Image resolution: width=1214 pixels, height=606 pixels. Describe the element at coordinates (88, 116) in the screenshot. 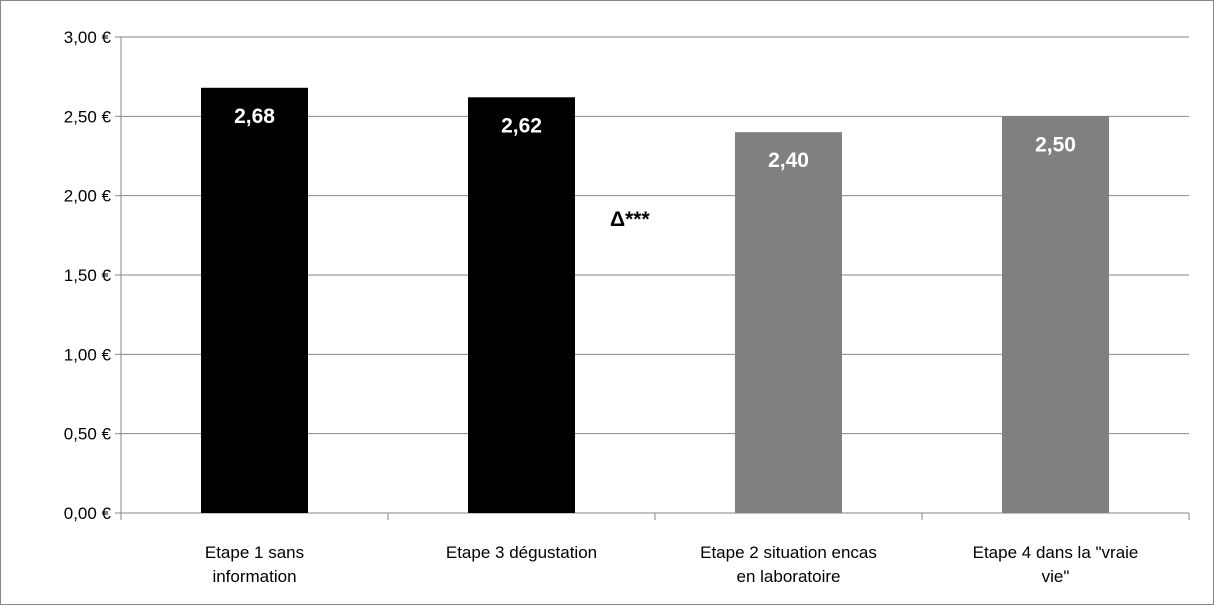

I see `y-tick-label: 2,50 €` at that location.